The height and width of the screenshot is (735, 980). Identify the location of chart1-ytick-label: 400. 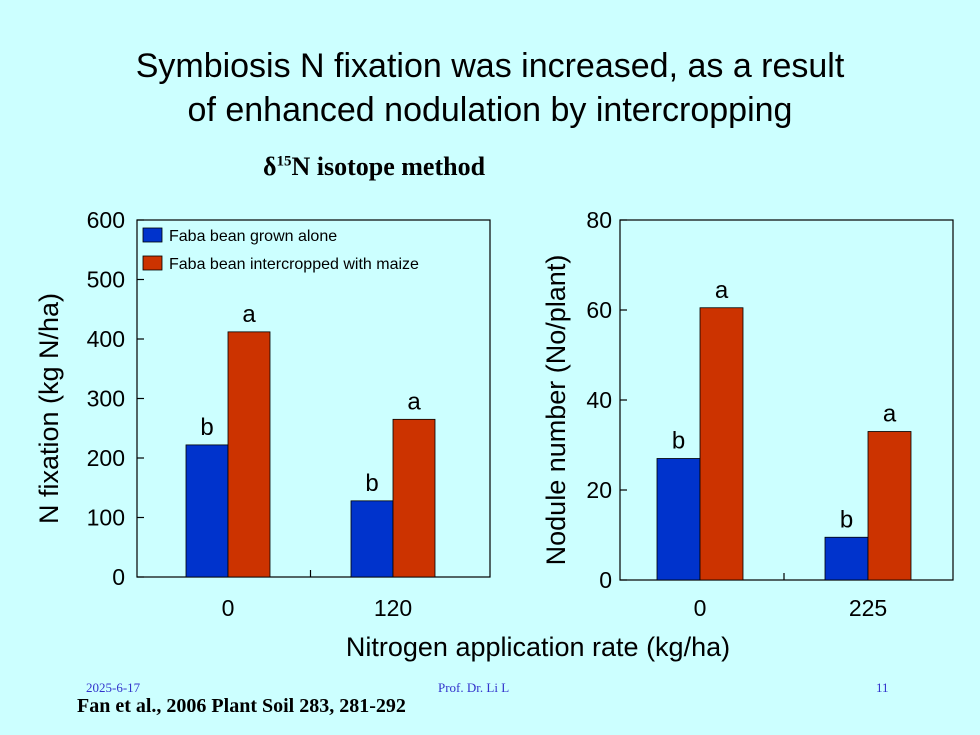
(106, 339).